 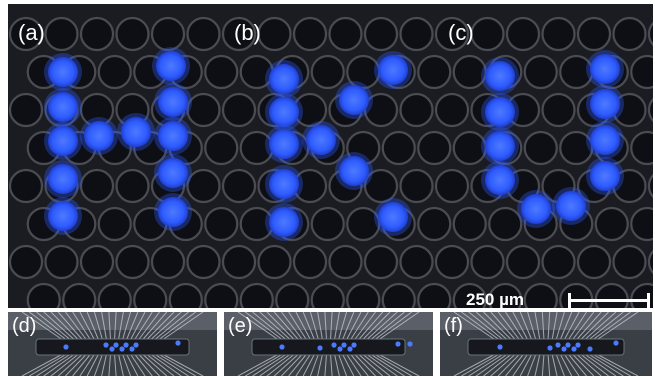 I want to click on label-e: (e), so click(x=240, y=326).